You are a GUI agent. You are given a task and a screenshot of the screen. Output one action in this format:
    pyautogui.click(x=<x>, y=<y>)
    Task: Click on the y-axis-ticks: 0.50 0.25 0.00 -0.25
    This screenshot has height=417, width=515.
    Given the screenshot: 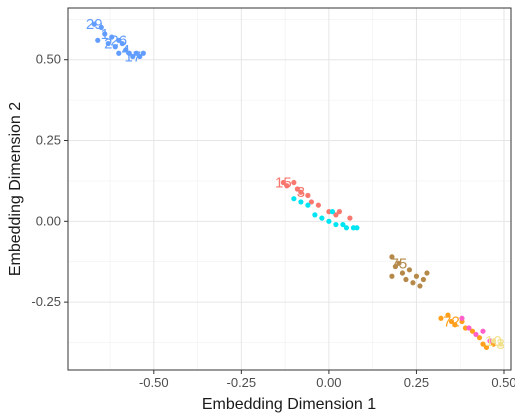 What is the action you would take?
    pyautogui.click(x=49, y=180)
    